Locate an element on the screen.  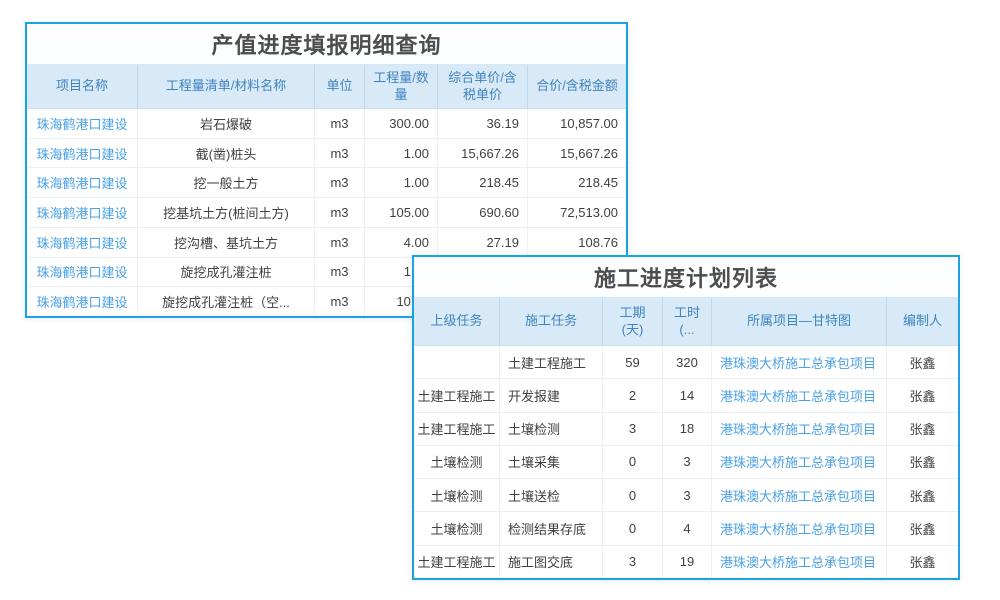
task-name-cell: 土壤采集 is located at coordinates (551, 462).